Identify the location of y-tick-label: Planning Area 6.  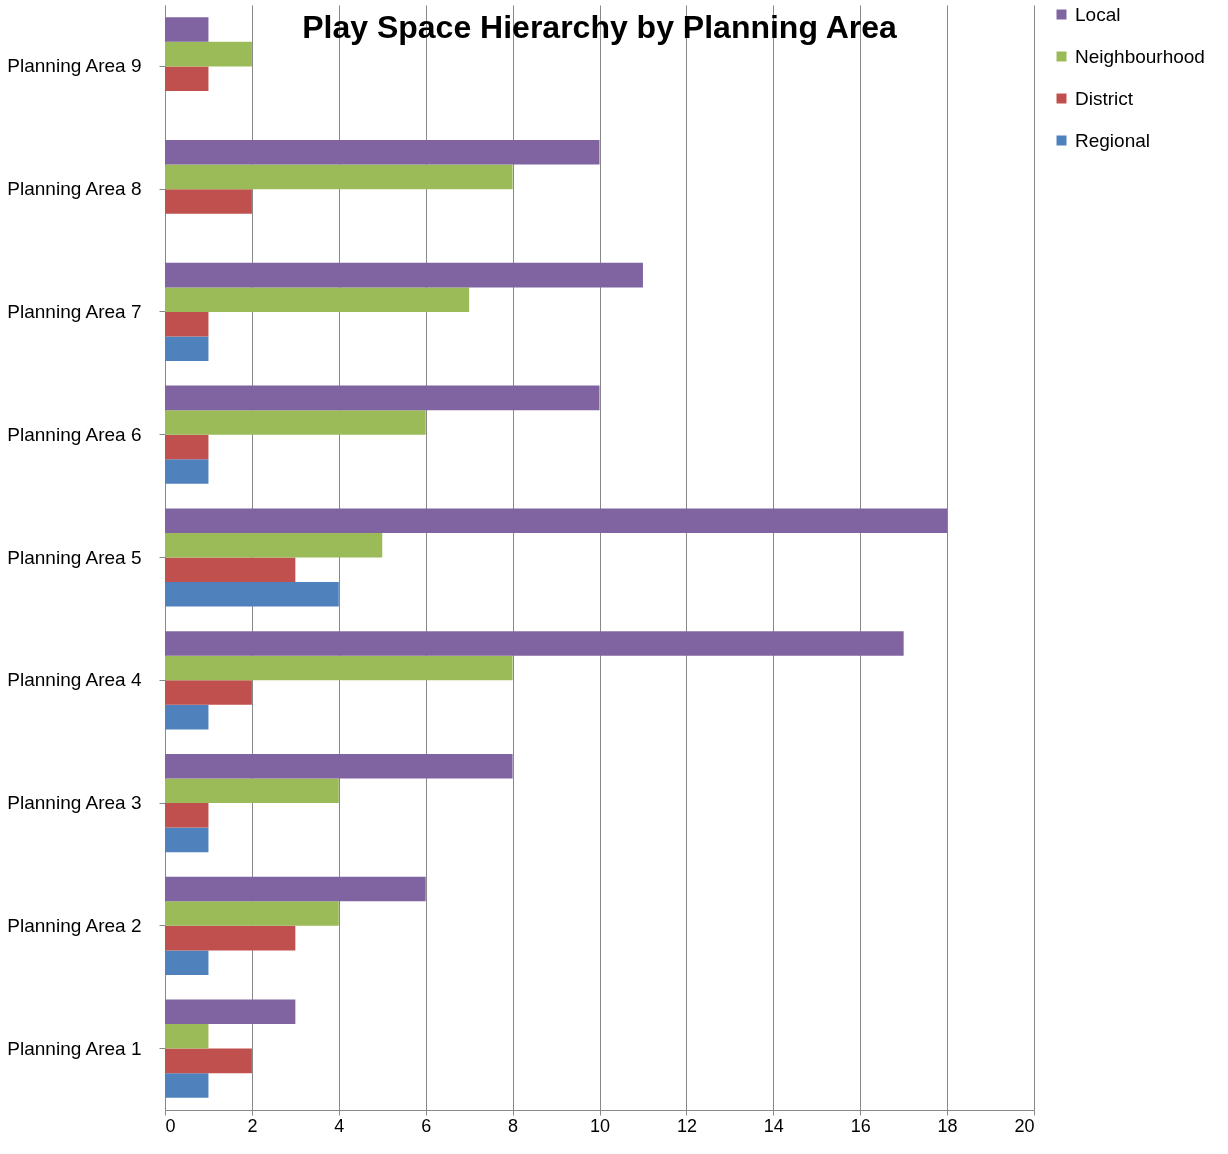
(74, 434).